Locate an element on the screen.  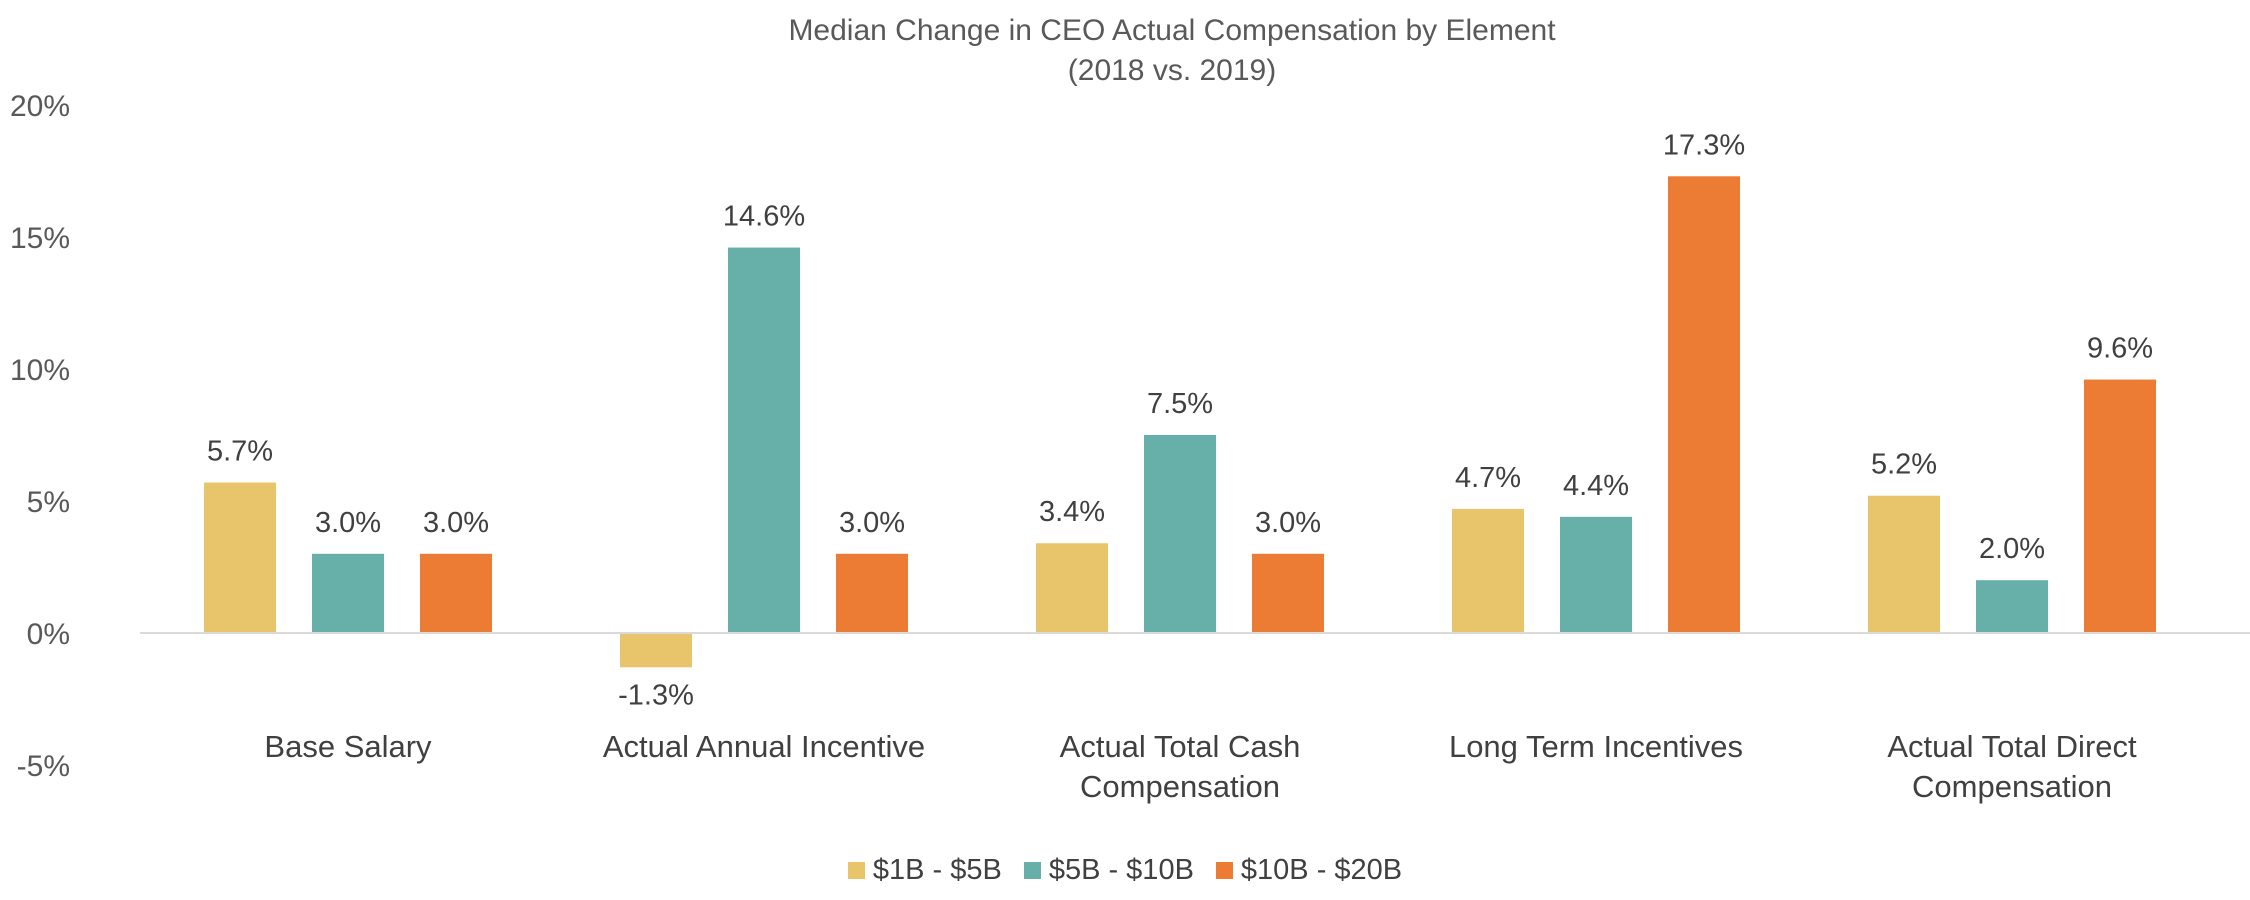
category-label: Long Term Incentives is located at coordinates (1596, 746).